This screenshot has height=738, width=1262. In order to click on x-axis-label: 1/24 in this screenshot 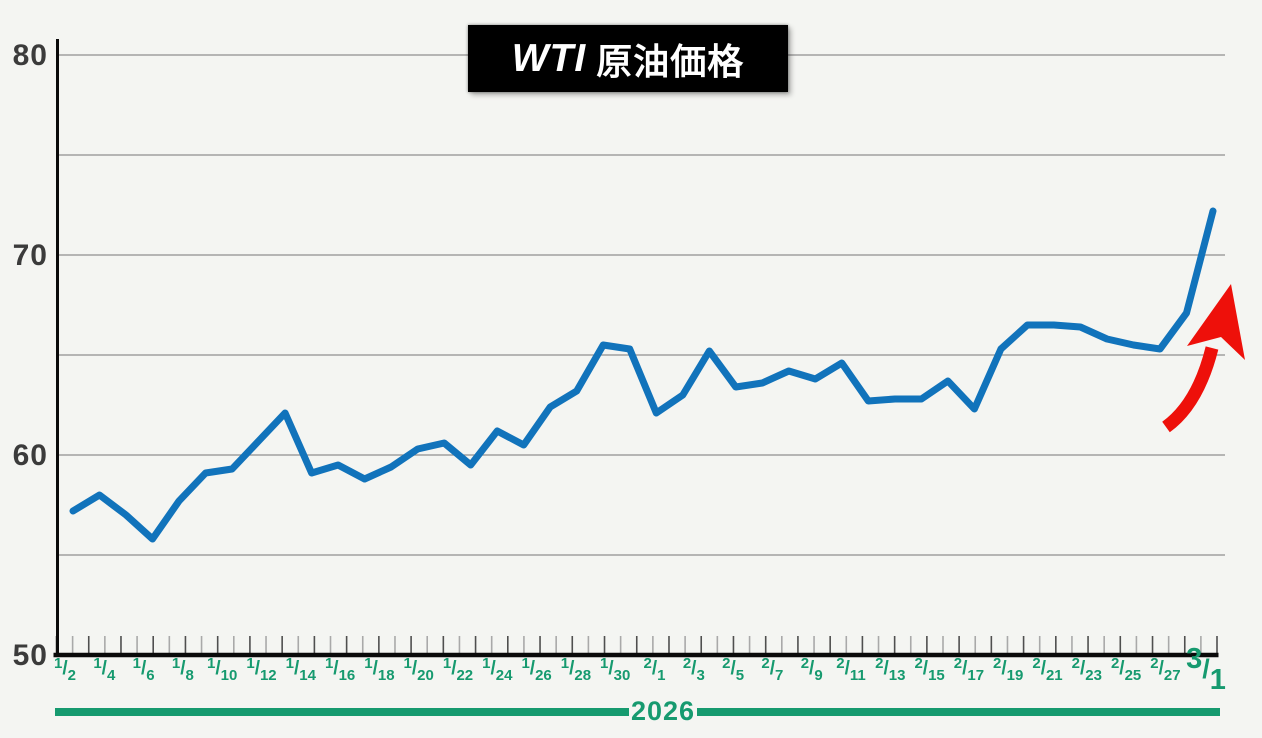, I will do `click(497, 669)`.